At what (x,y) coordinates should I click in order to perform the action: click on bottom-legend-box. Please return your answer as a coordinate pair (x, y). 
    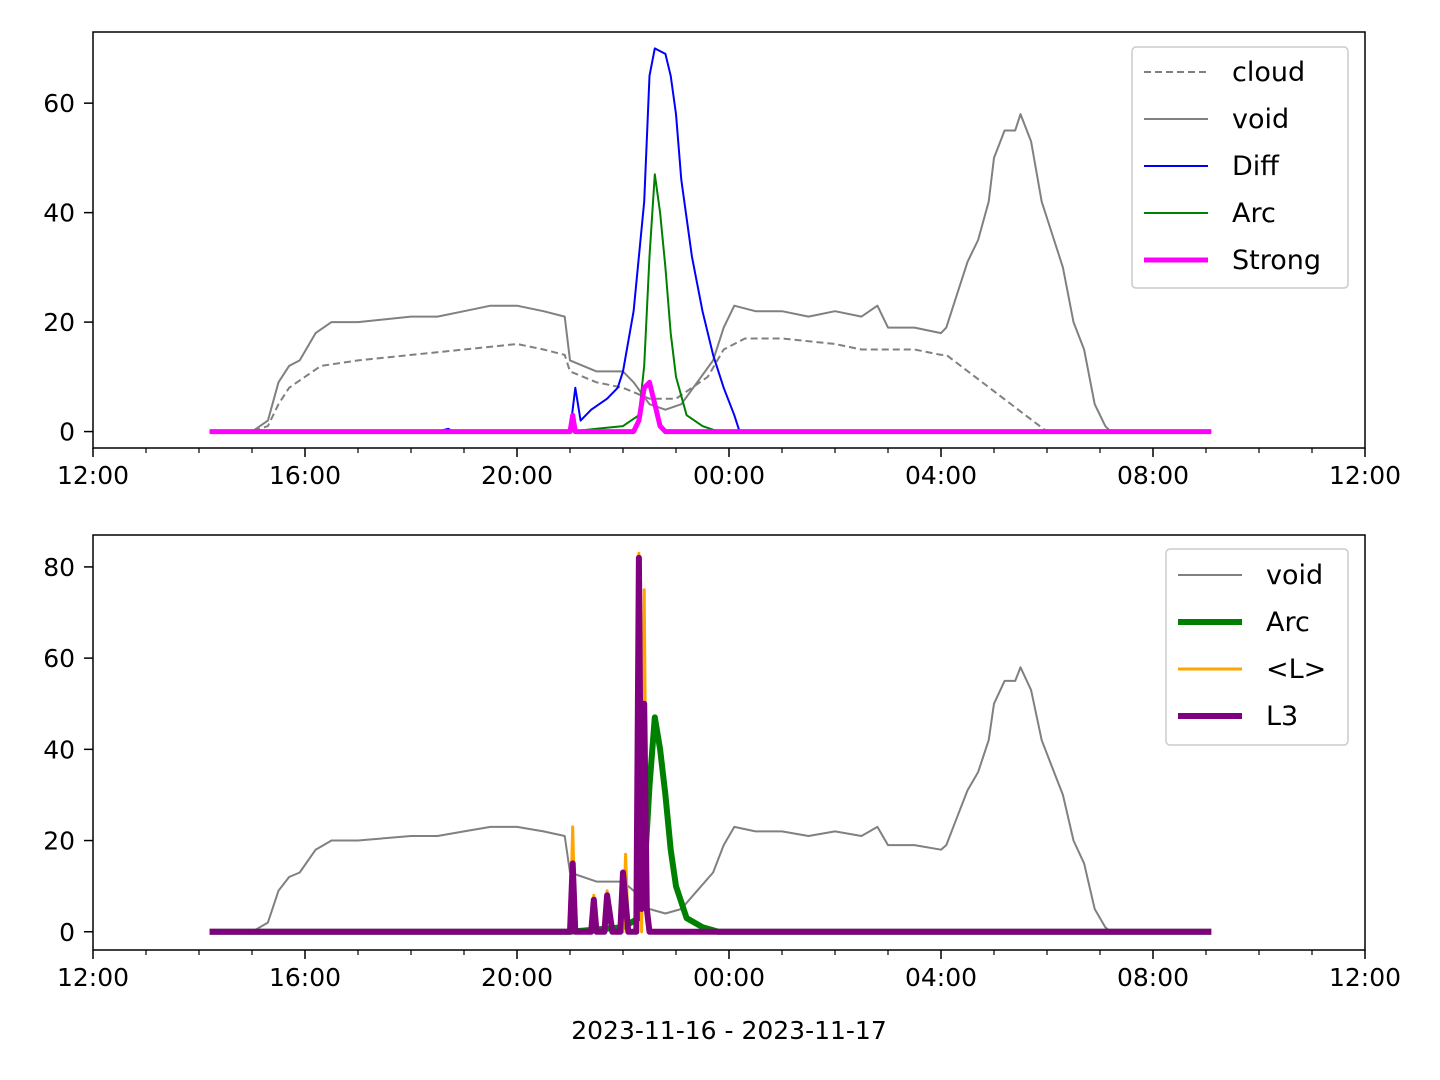
    Looking at the image, I should click on (1257, 647).